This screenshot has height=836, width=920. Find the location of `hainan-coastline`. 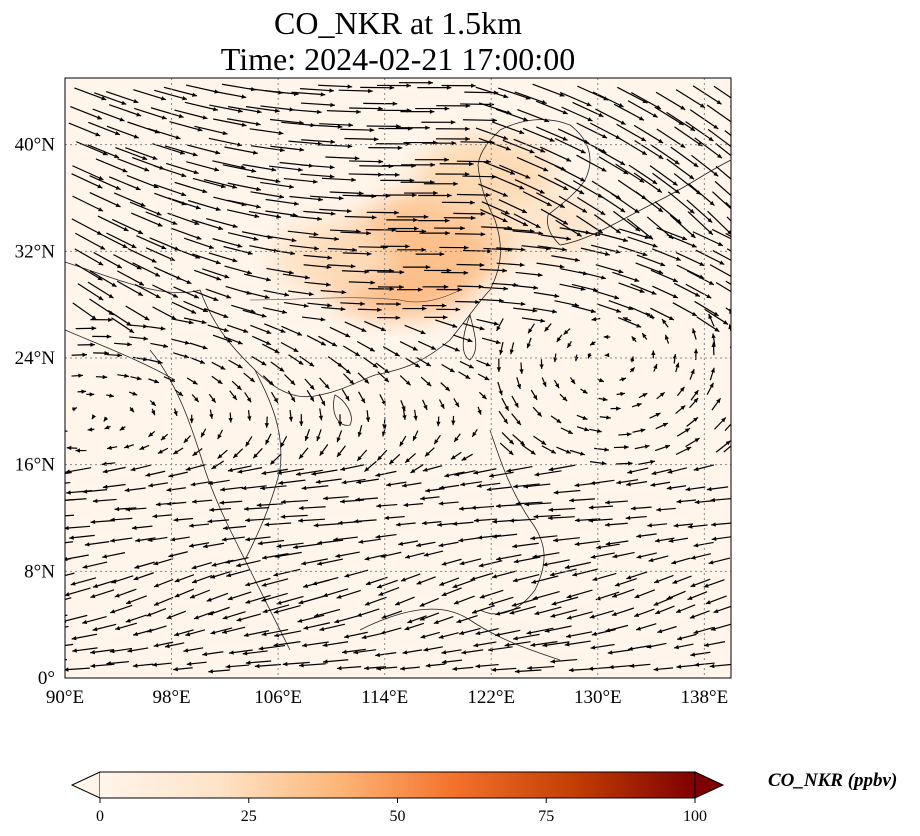

hainan-coastline is located at coordinates (342, 410).